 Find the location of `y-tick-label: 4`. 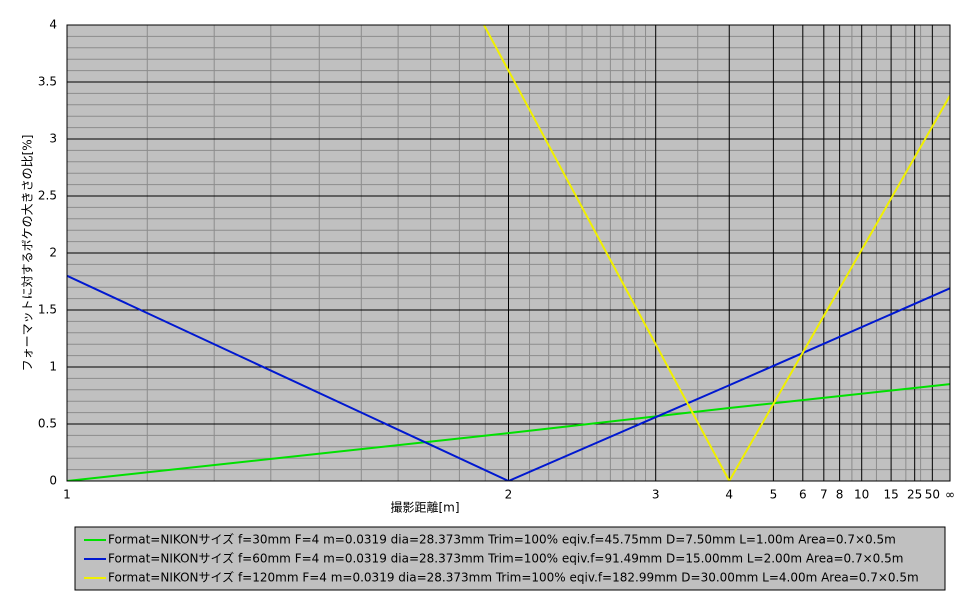

y-tick-label: 4 is located at coordinates (53, 25).